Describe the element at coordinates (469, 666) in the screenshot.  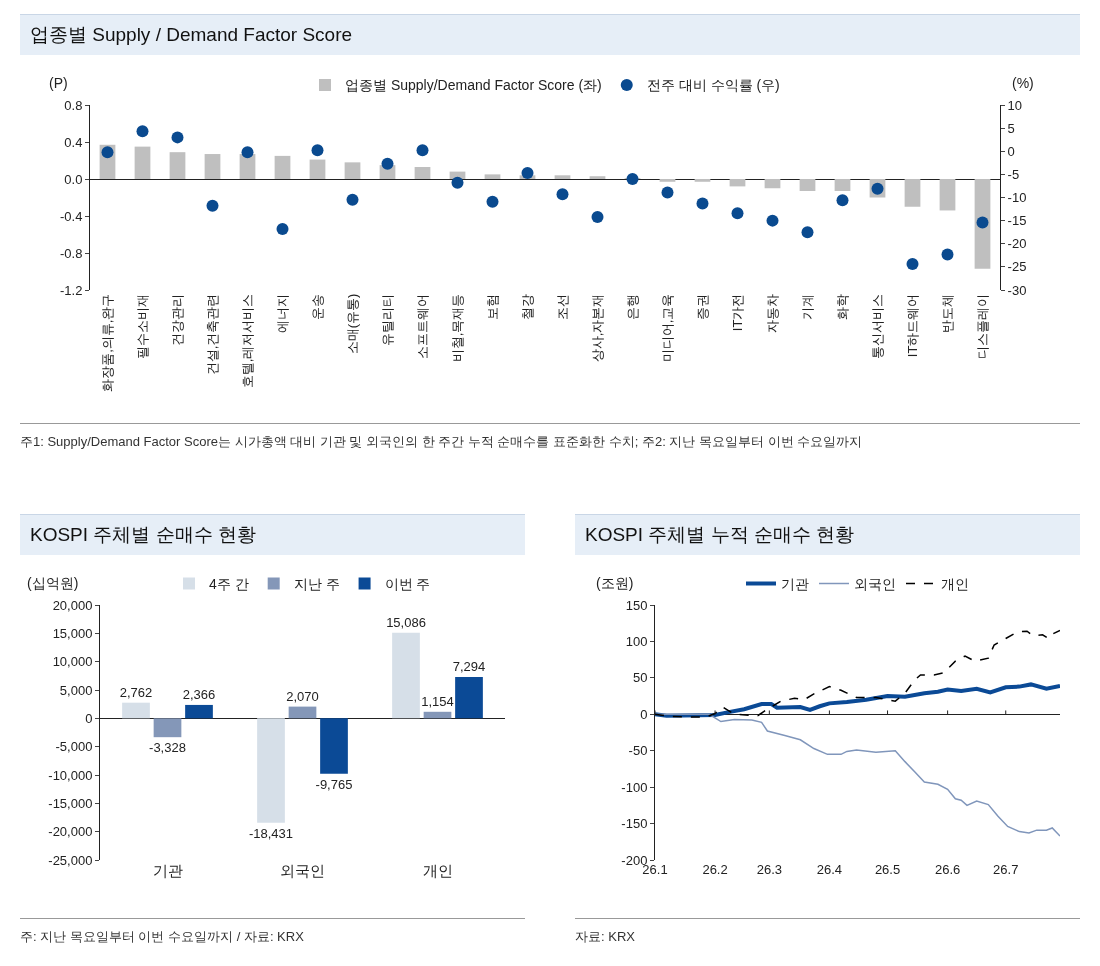
I see `data-label: 7,294` at that location.